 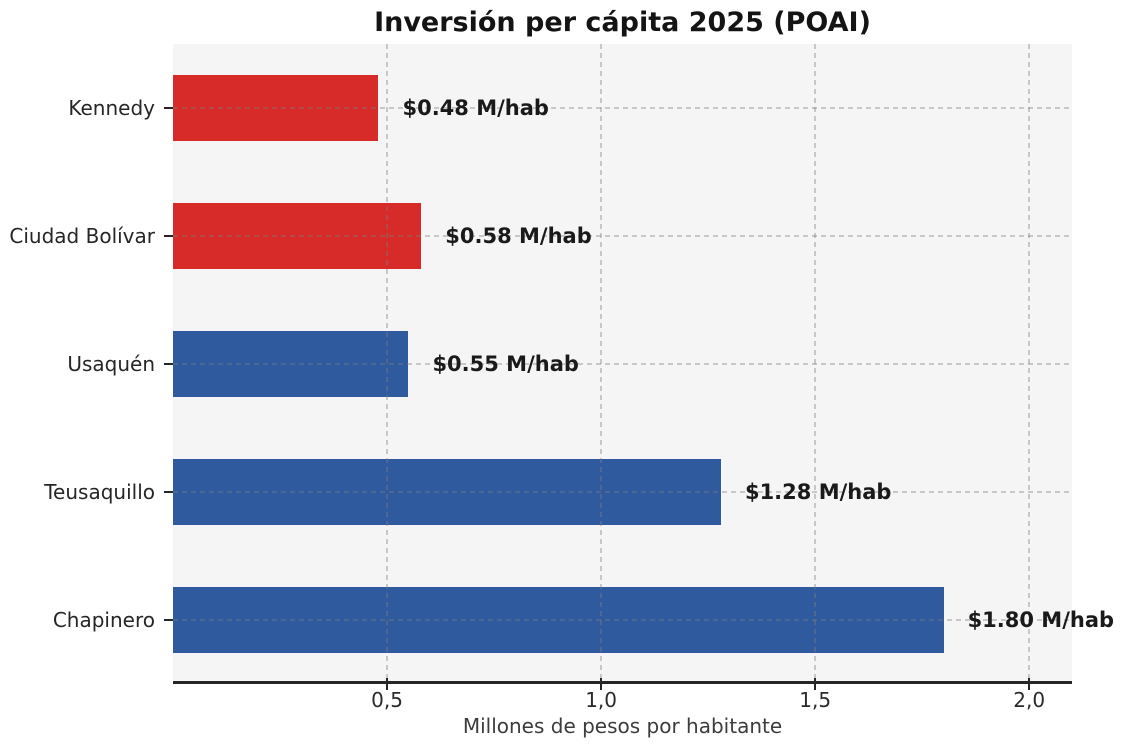 I want to click on category-label: Kennedy, so click(x=111, y=108).